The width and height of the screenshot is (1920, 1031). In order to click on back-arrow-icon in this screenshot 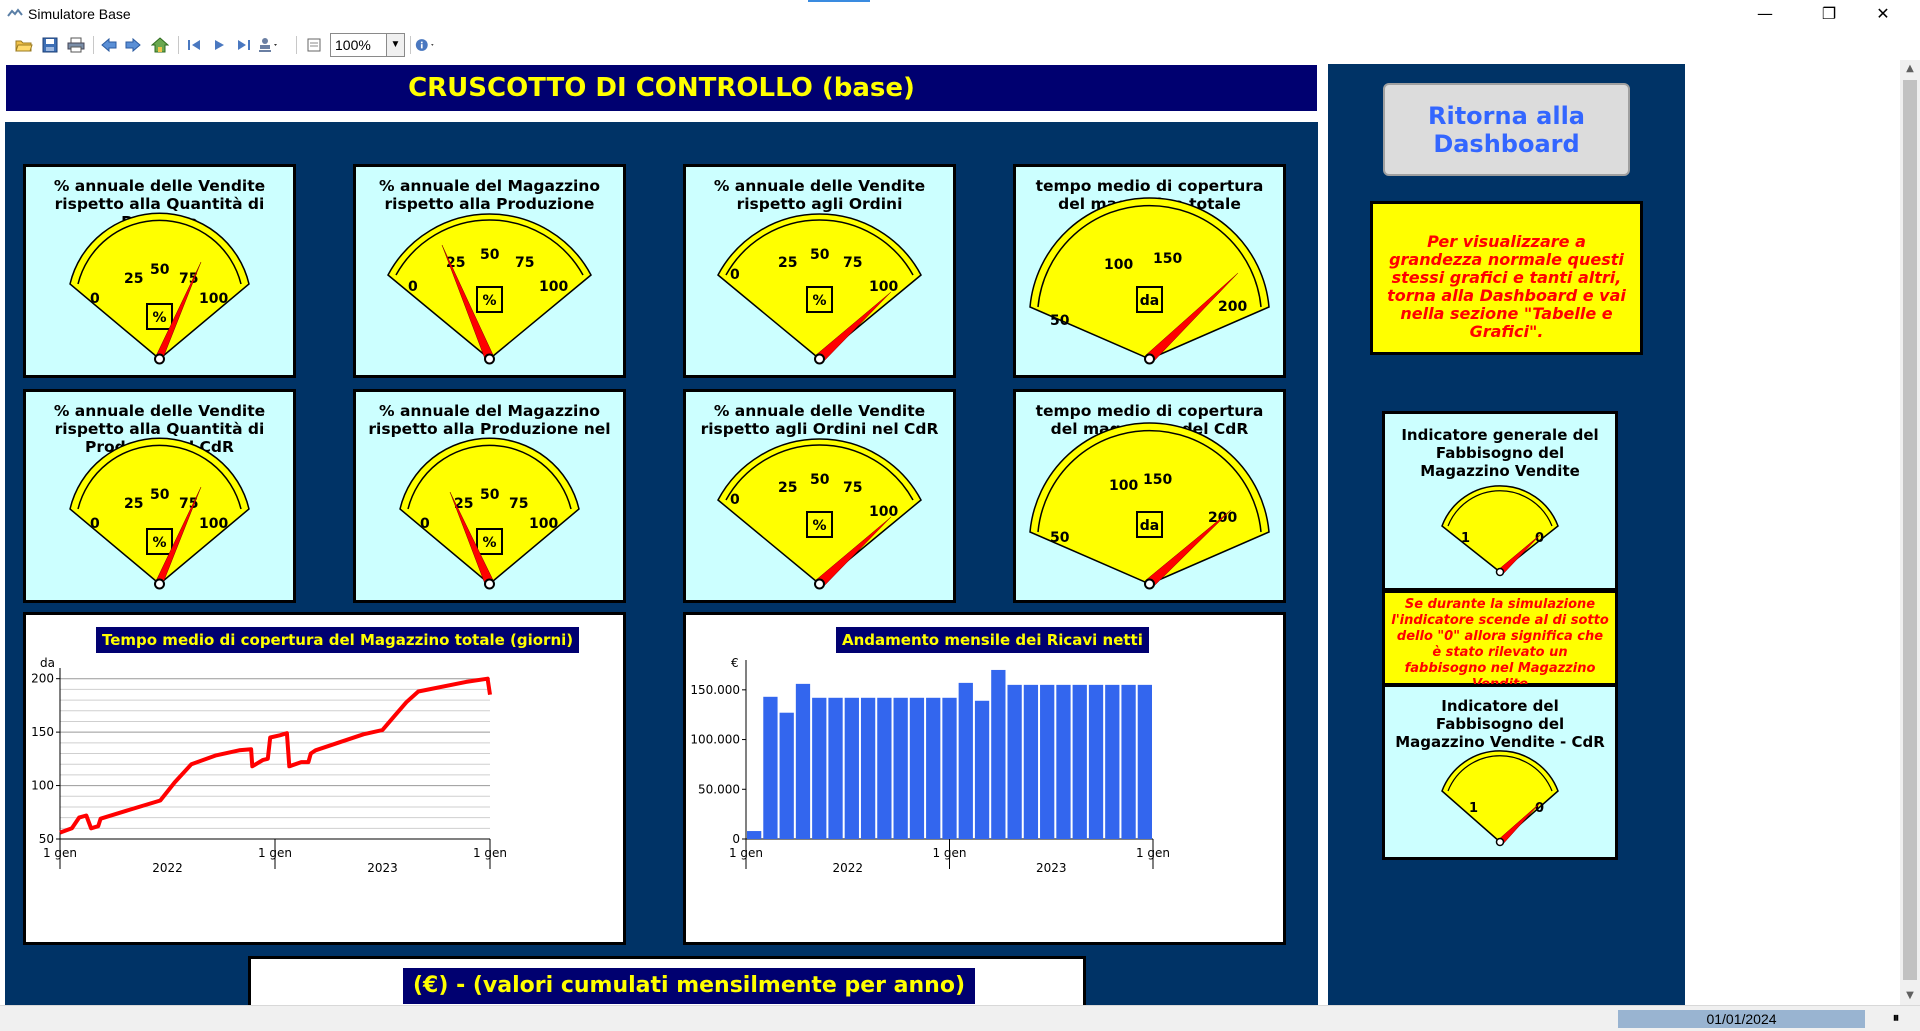, I will do `click(109, 45)`.